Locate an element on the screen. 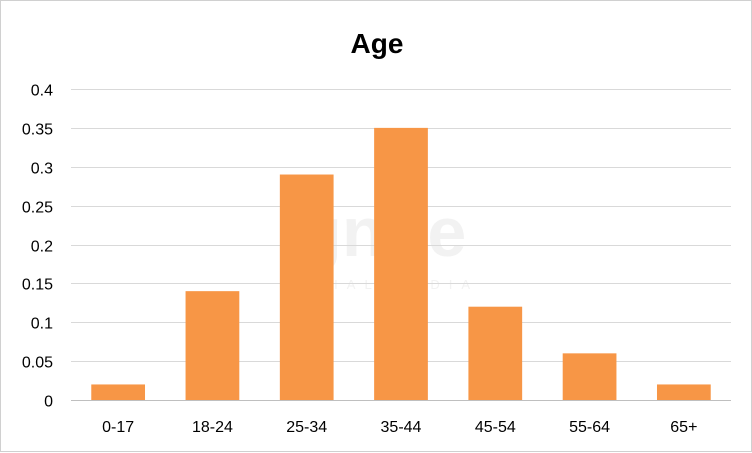  x-tick-label: 45-54 is located at coordinates (495, 427).